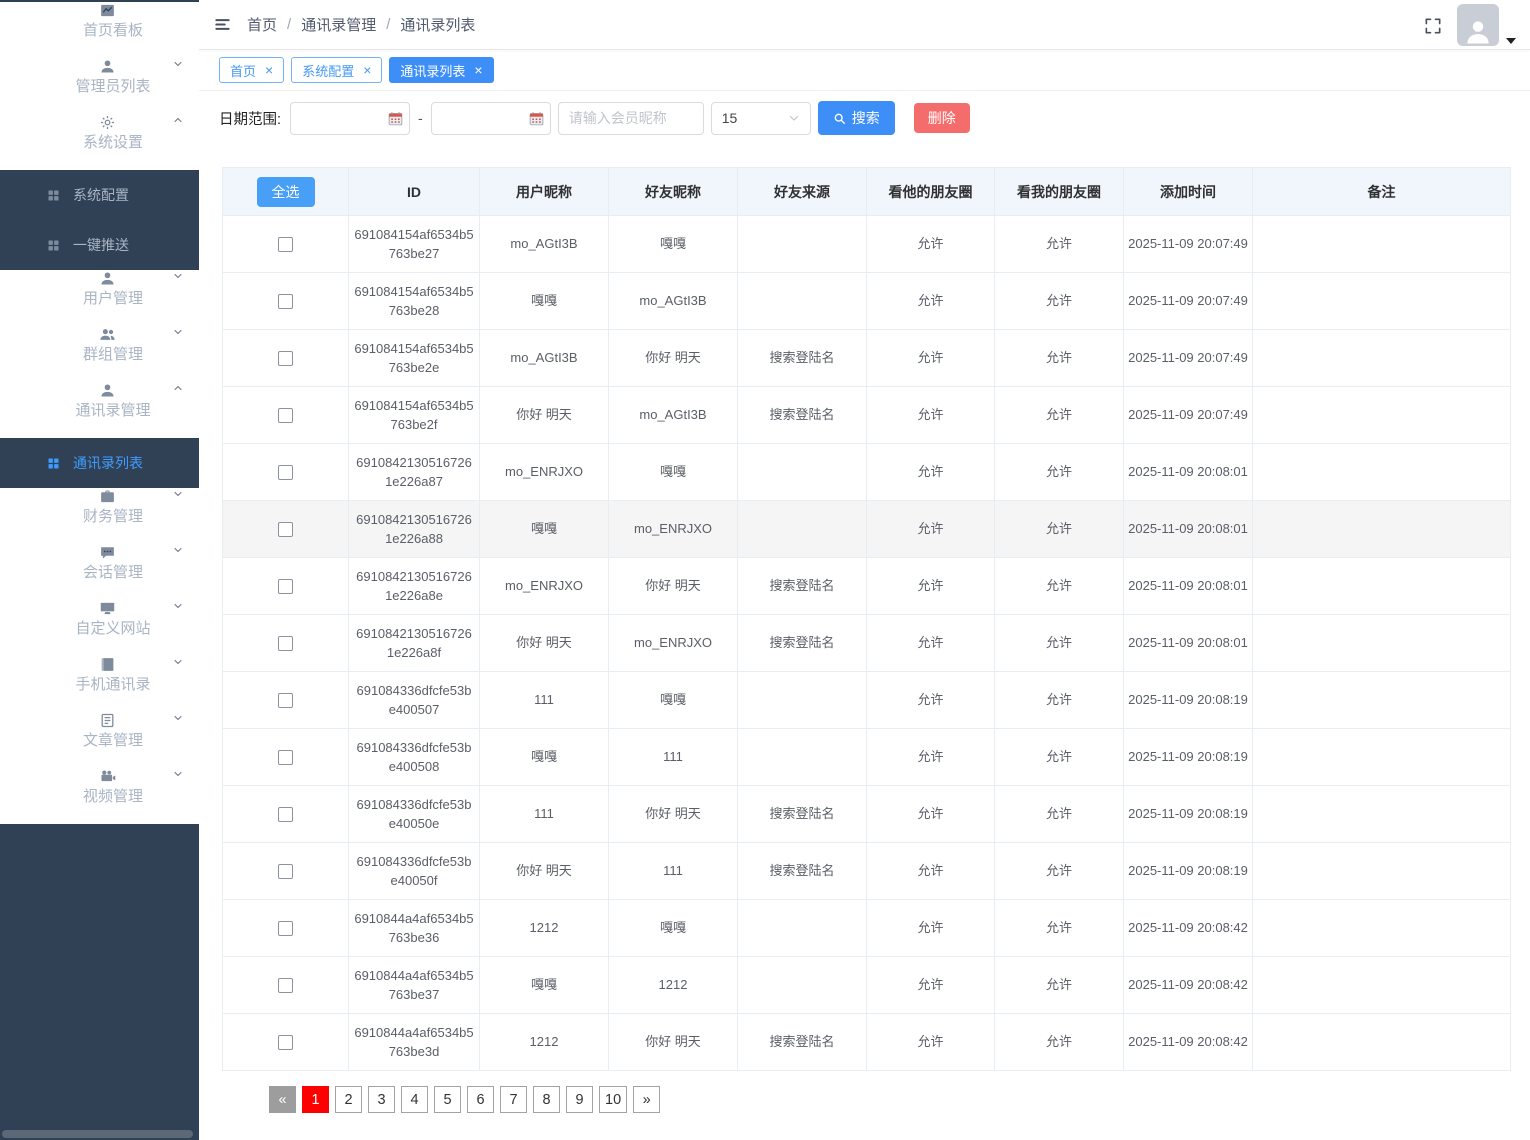 This screenshot has height=1140, width=1530. Describe the element at coordinates (414, 814) in the screenshot. I see `cell-id: 691084336dfcfe53be40050e` at that location.